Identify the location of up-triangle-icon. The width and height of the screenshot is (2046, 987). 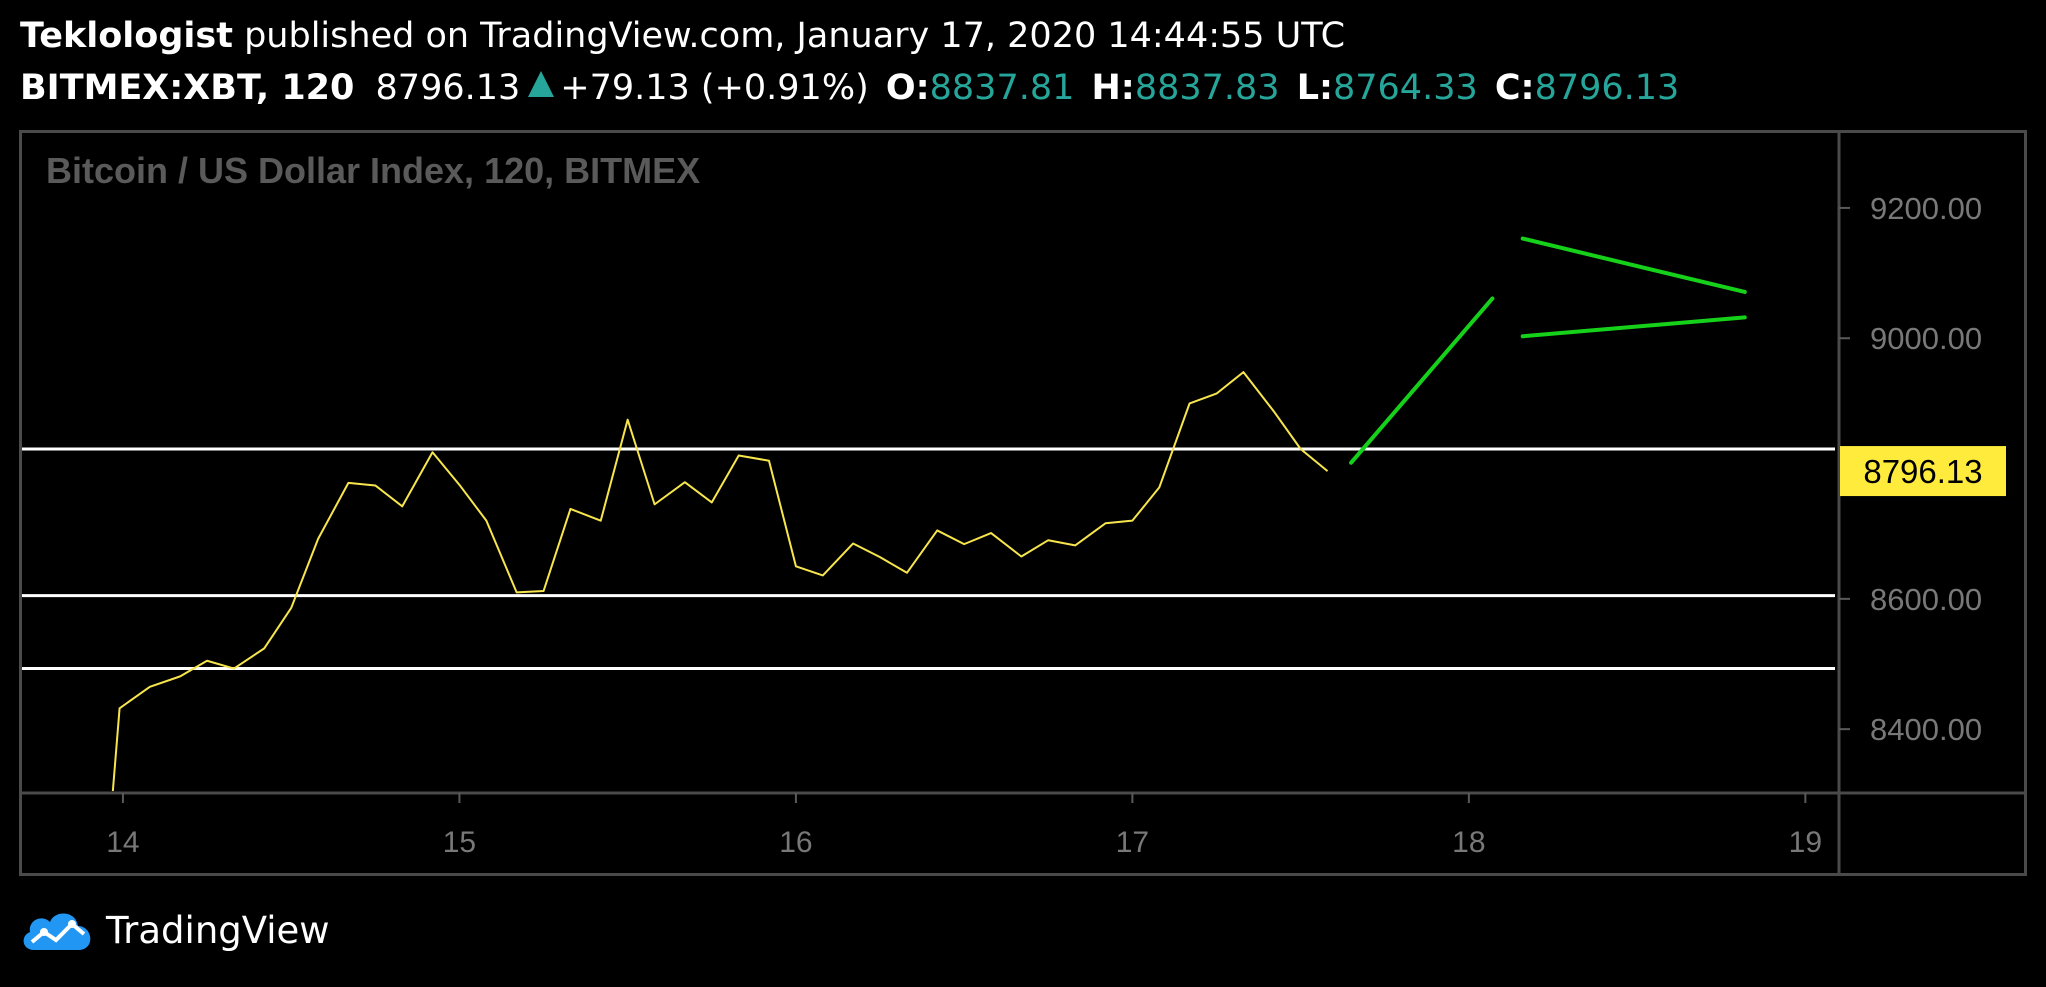
(541, 84).